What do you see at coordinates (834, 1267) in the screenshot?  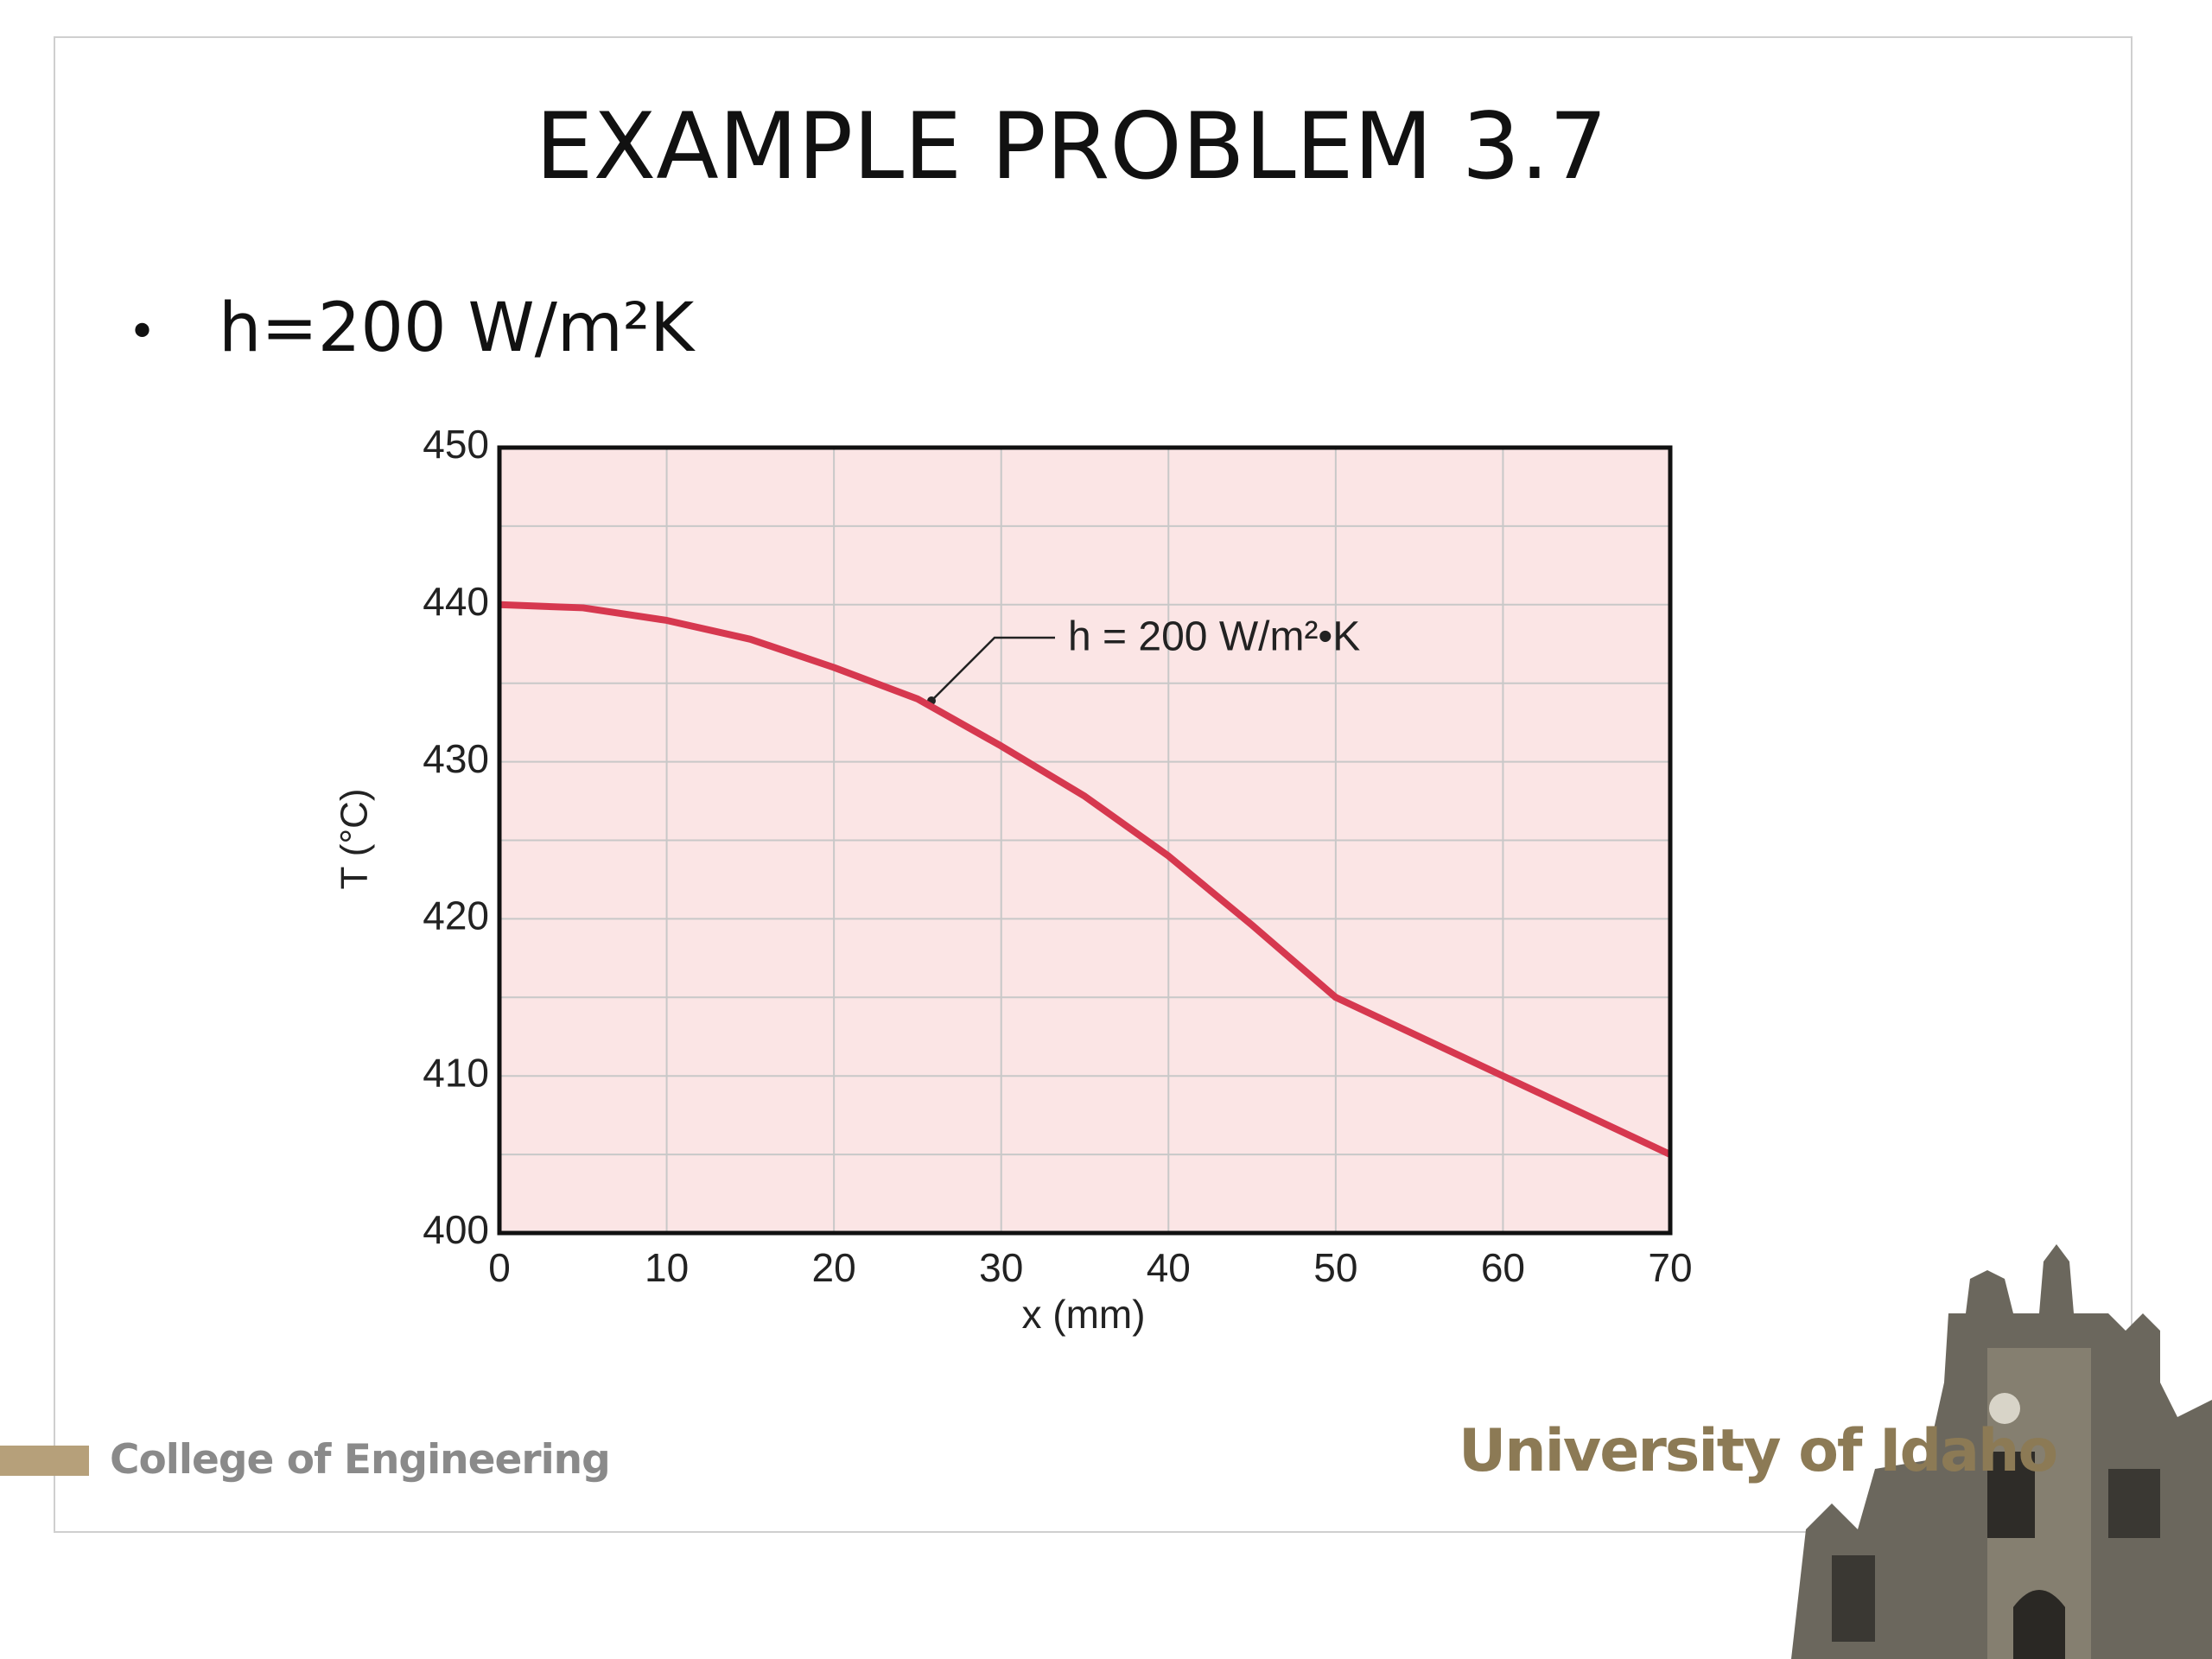 I see `x-tick-label: 20` at bounding box center [834, 1267].